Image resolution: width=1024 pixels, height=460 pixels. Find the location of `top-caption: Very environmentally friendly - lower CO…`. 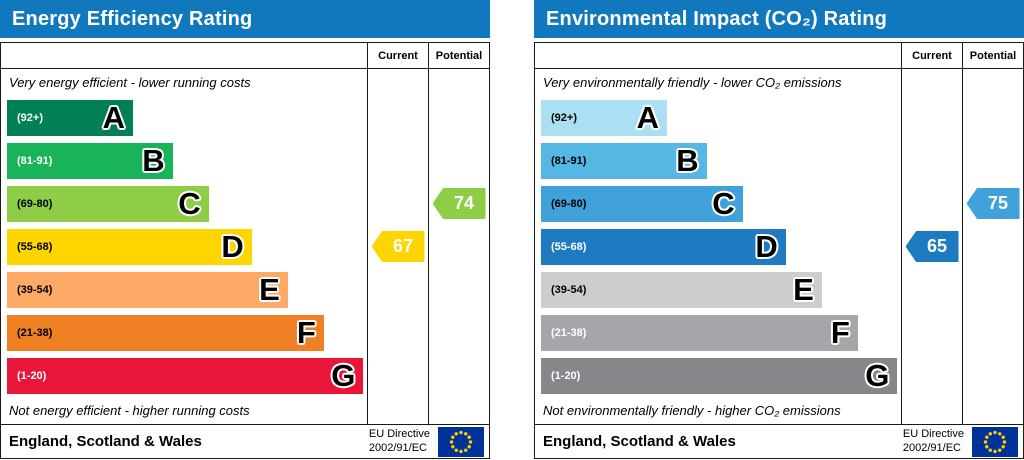

top-caption: Very environmentally friendly - lower CO… is located at coordinates (692, 82).